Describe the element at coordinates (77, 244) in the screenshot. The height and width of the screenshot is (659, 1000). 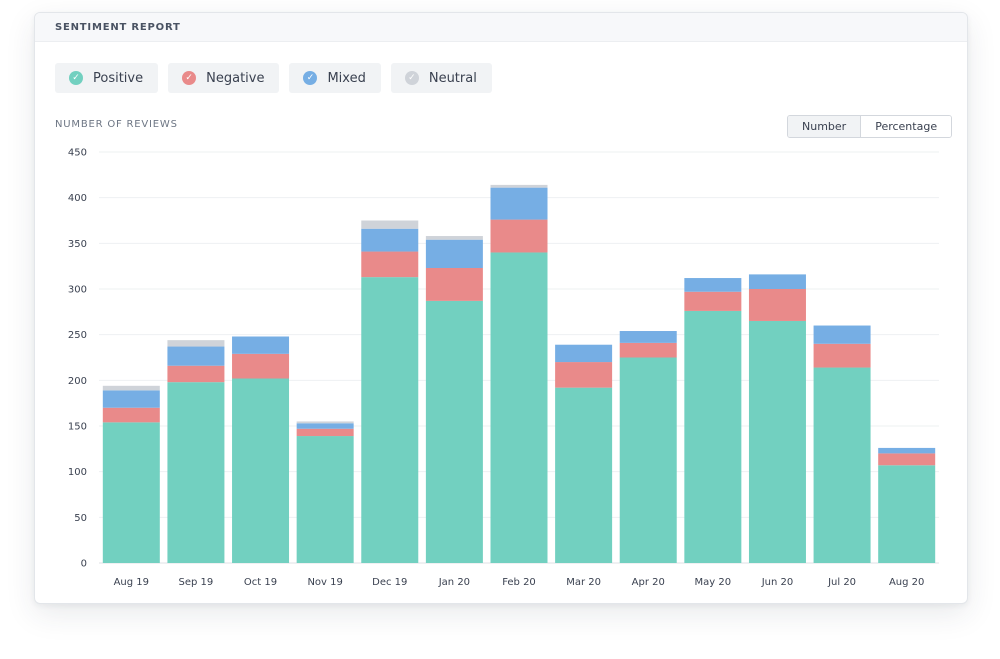
I see `y-tick-label: 350` at that location.